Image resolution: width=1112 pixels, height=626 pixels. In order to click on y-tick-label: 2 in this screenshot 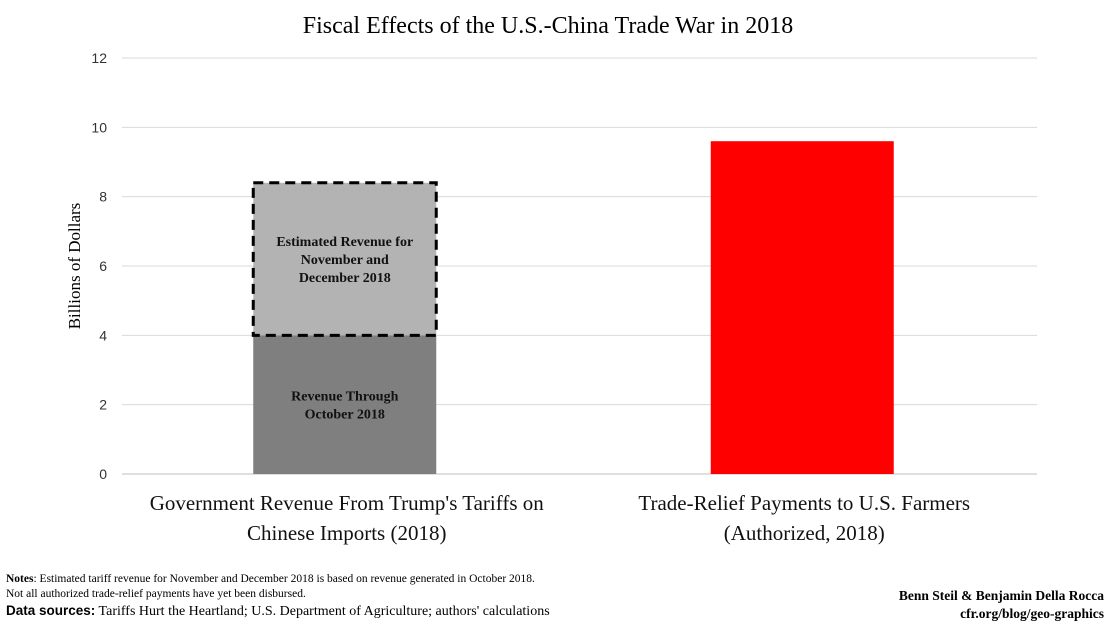, I will do `click(103, 405)`.